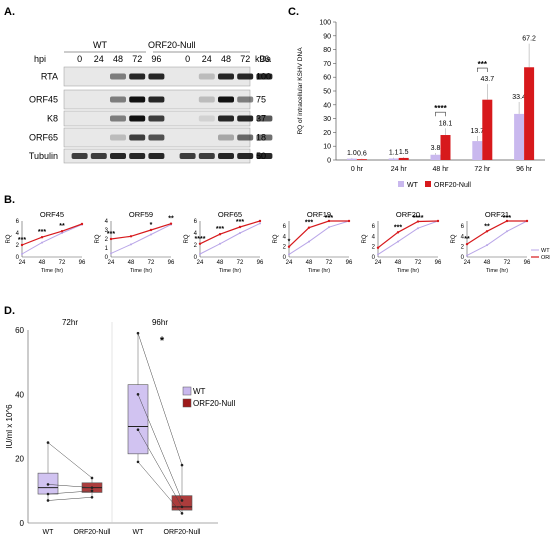 This screenshot has height=539, width=550. What do you see at coordinates (19, 459) in the screenshot?
I see `y-tick-label: 20` at bounding box center [19, 459].